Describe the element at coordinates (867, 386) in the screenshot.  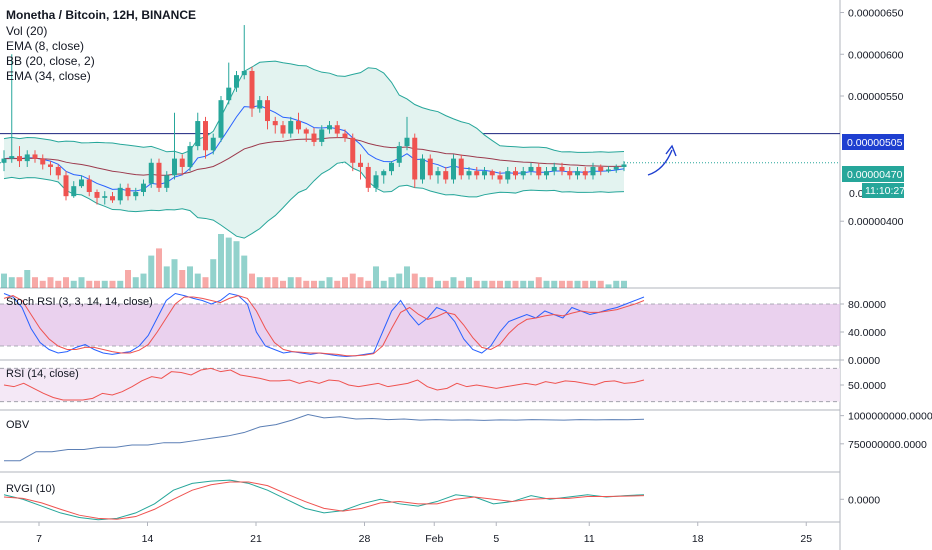
I see `rsi-tick-label: 50.0000` at that location.